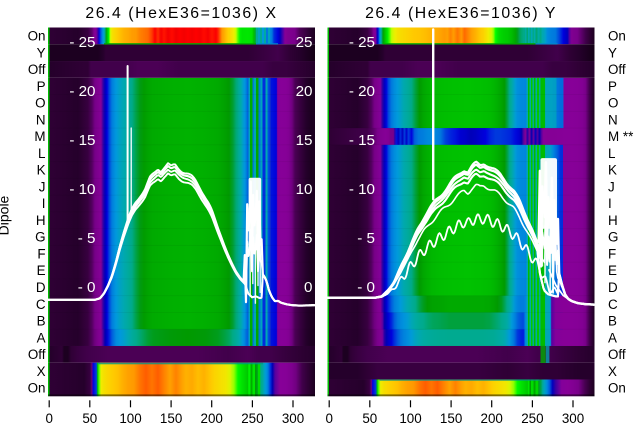 The image size is (640, 440). What do you see at coordinates (620, 136) in the screenshot?
I see `svg-text: M **` at bounding box center [620, 136].